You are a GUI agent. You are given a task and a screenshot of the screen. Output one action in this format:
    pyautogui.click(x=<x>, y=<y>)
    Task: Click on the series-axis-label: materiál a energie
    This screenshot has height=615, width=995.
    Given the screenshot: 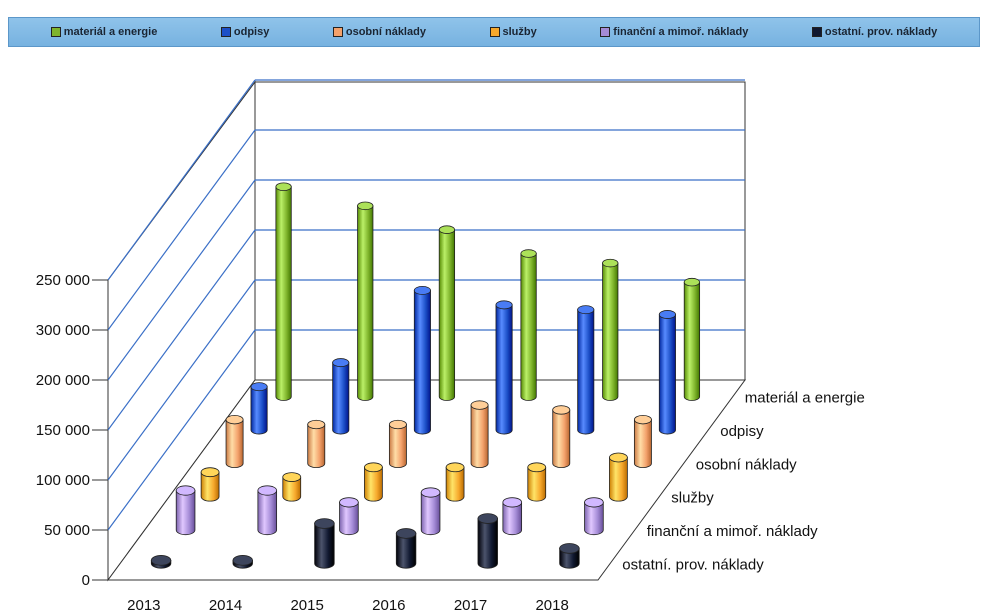 What is the action you would take?
    pyautogui.click(x=805, y=398)
    